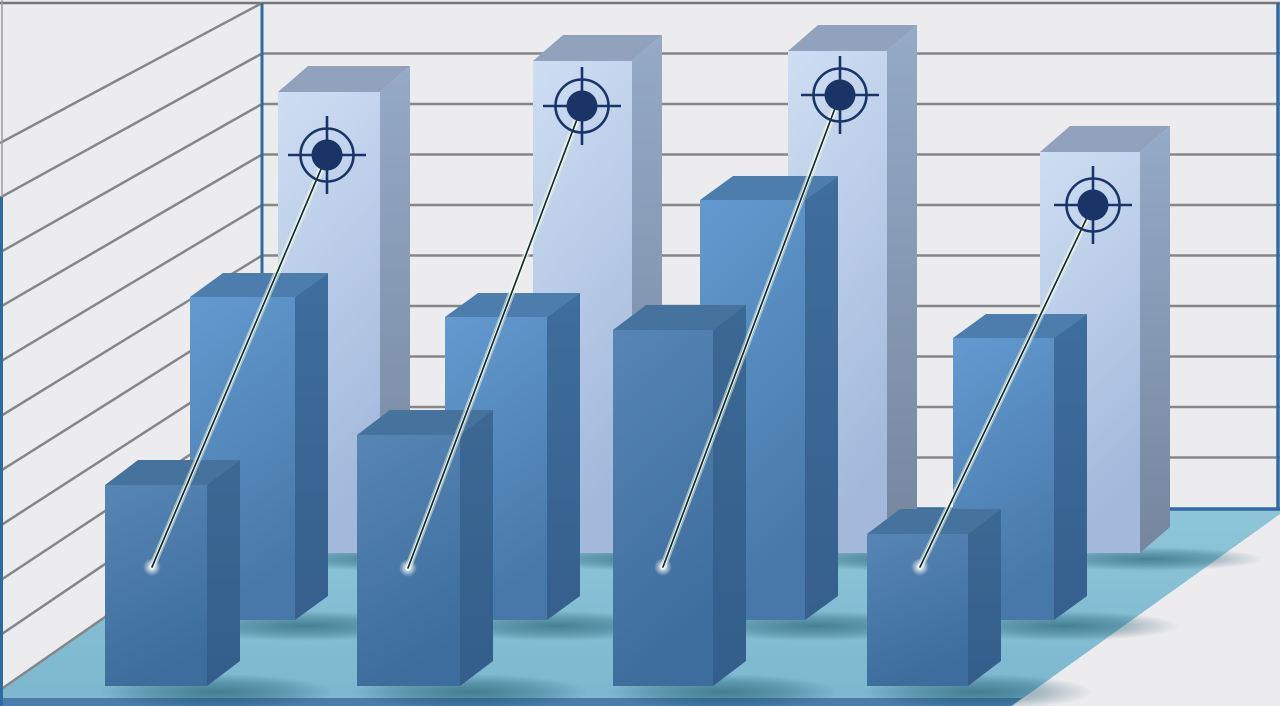 The image size is (1280, 706). What do you see at coordinates (821, 398) in the screenshot?
I see `bar-group-3-middle-side-face` at bounding box center [821, 398].